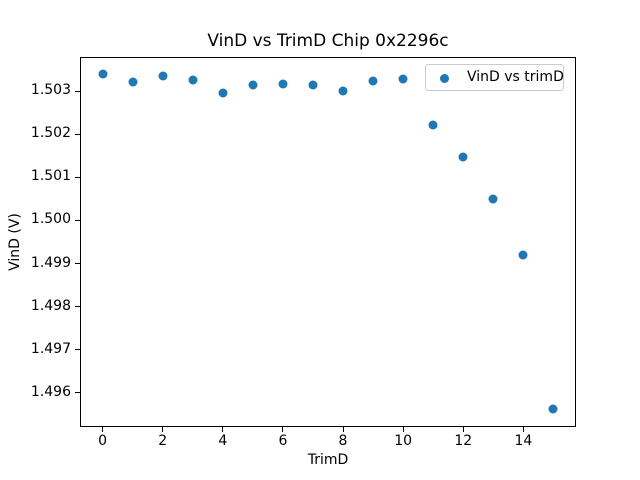 The image size is (640, 480). What do you see at coordinates (283, 441) in the screenshot?
I see `x-tick-label: 6` at bounding box center [283, 441].